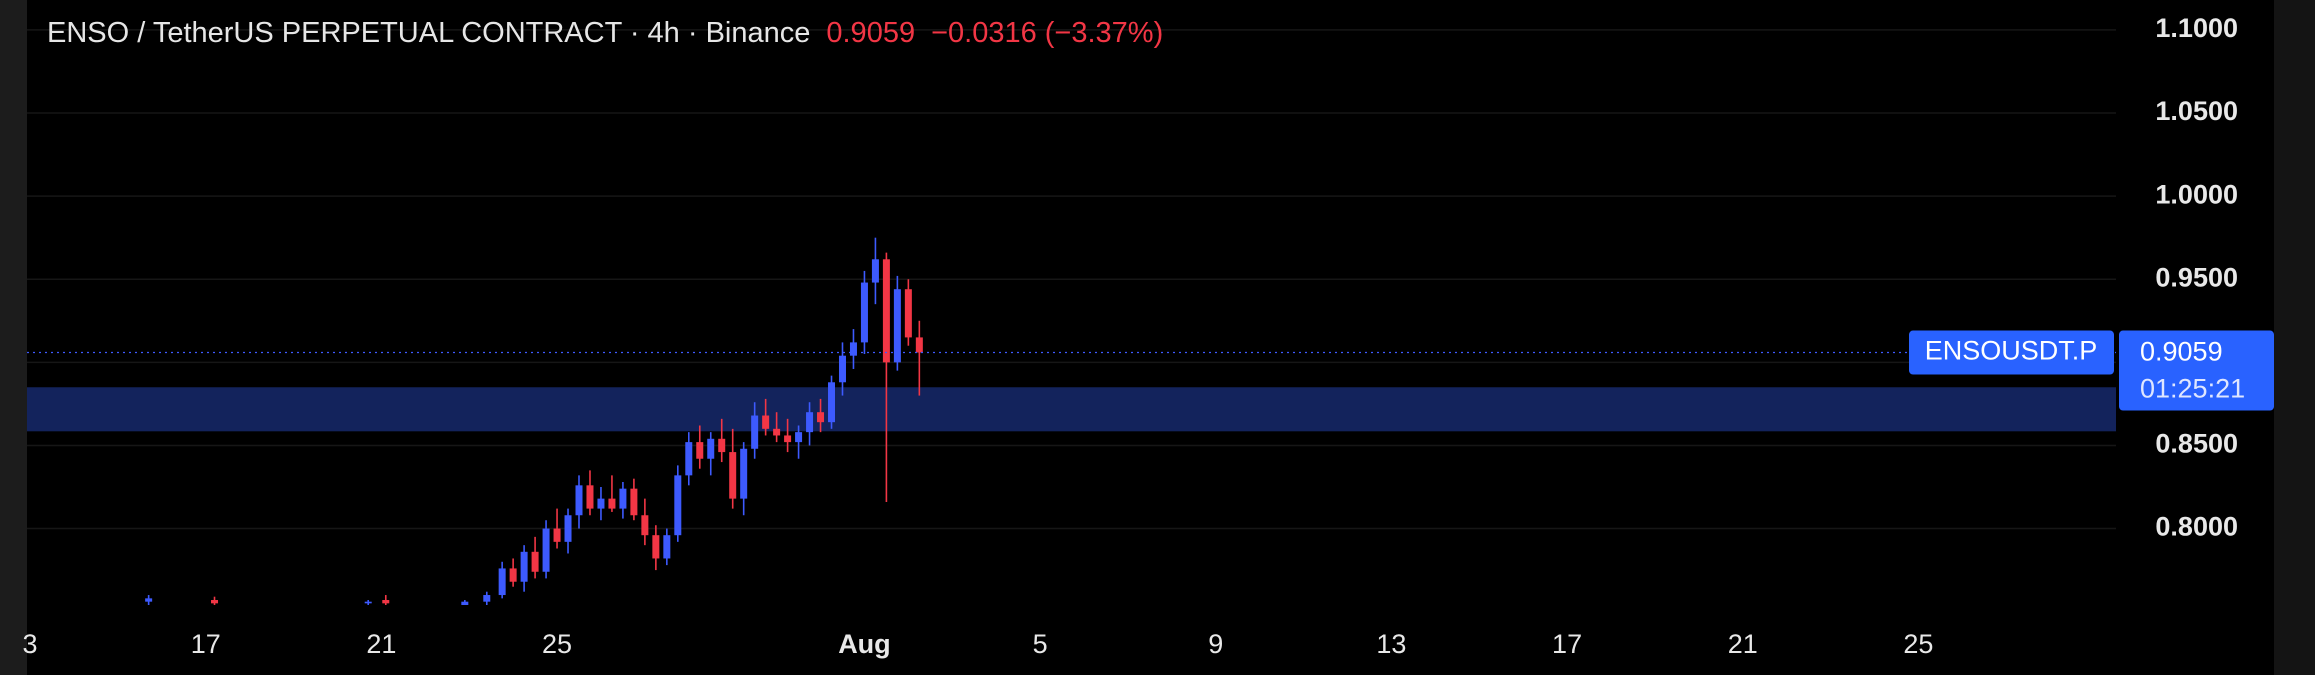  I want to click on x-tick-label: 5, so click(1040, 644).